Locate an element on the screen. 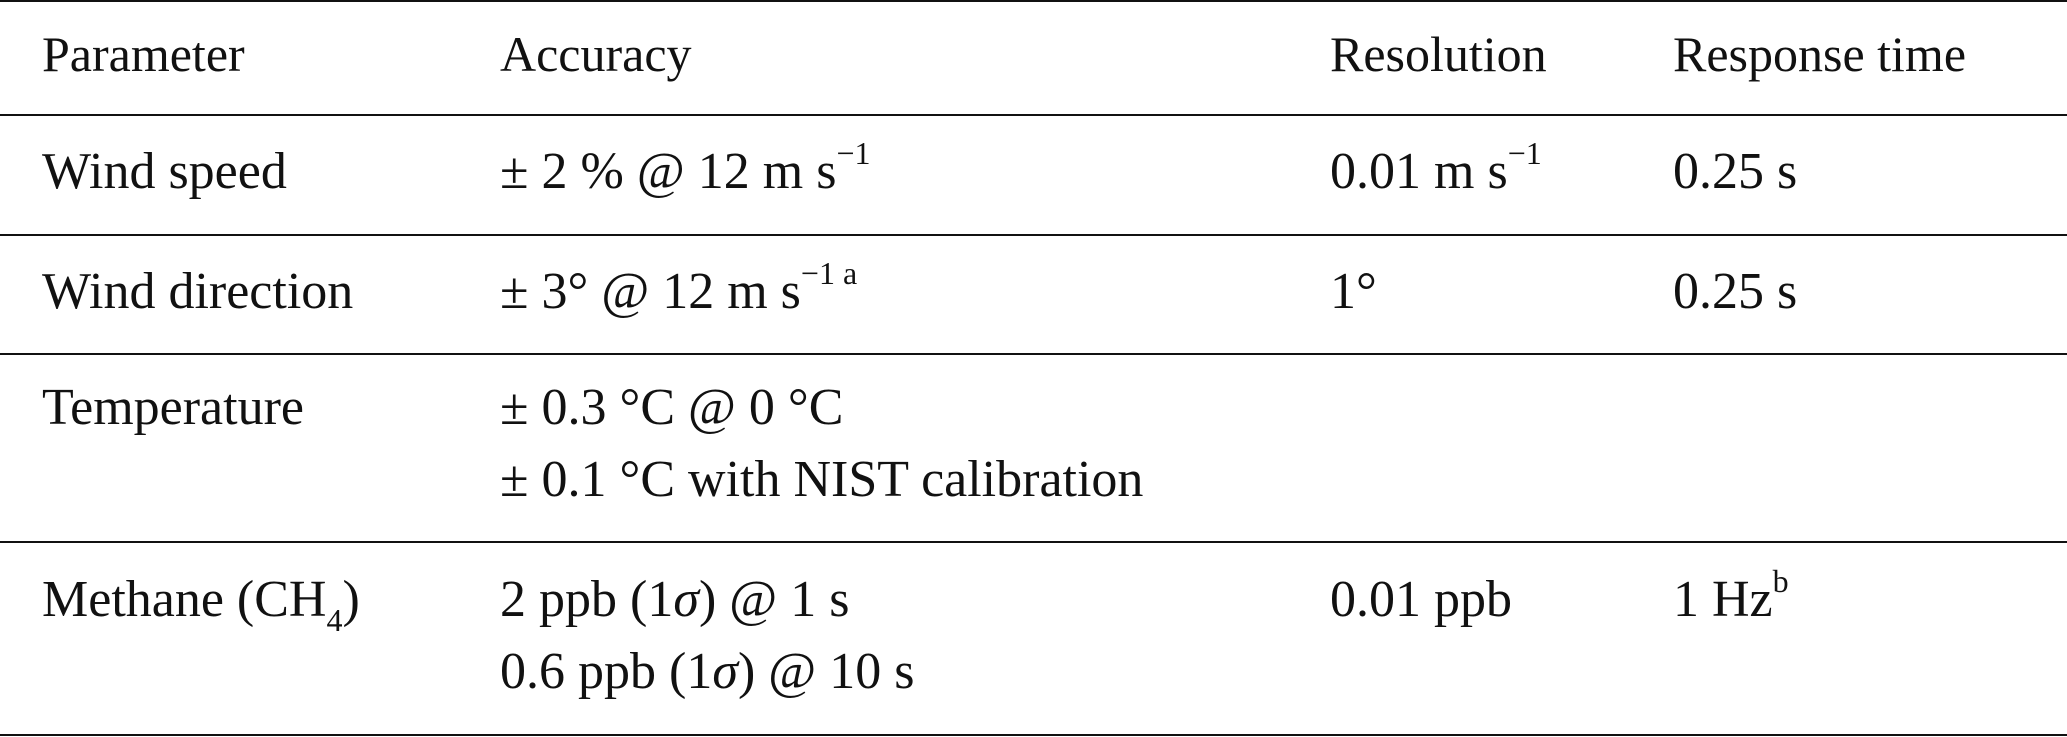  footnote-marker: b is located at coordinates (1780, 580).